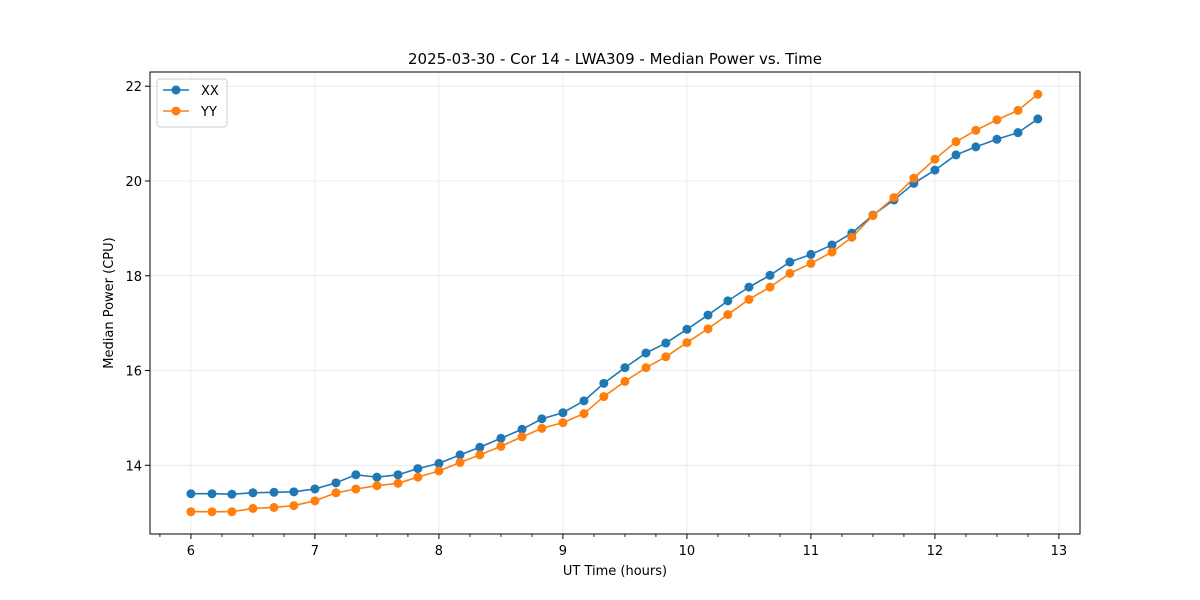 This screenshot has width=1200, height=600. Describe the element at coordinates (615, 571) in the screenshot. I see `x-axis-label: UT Time (hours)` at that location.